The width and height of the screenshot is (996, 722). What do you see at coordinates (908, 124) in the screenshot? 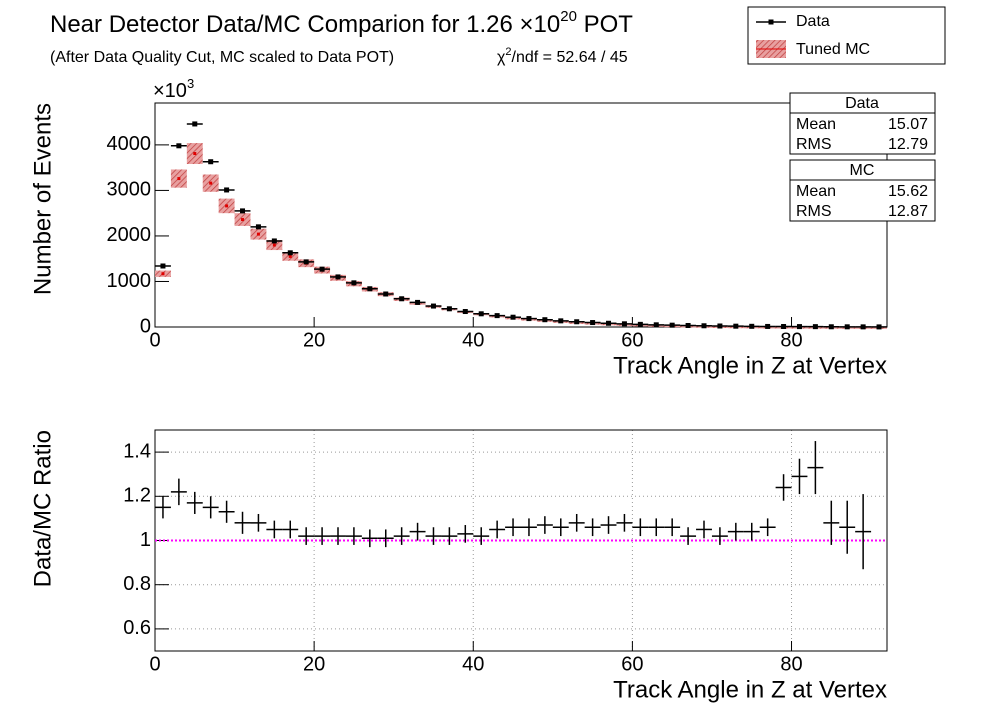
I see `stats-value: 15.07` at bounding box center [908, 124].